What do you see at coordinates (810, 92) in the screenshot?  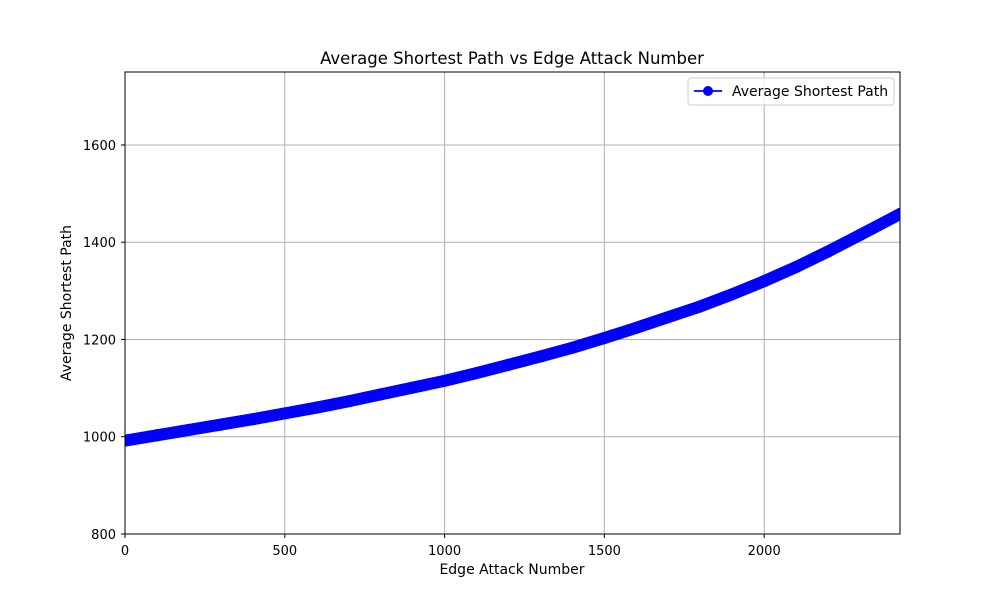 I see `legend-label: Average Shortest Path` at bounding box center [810, 92].